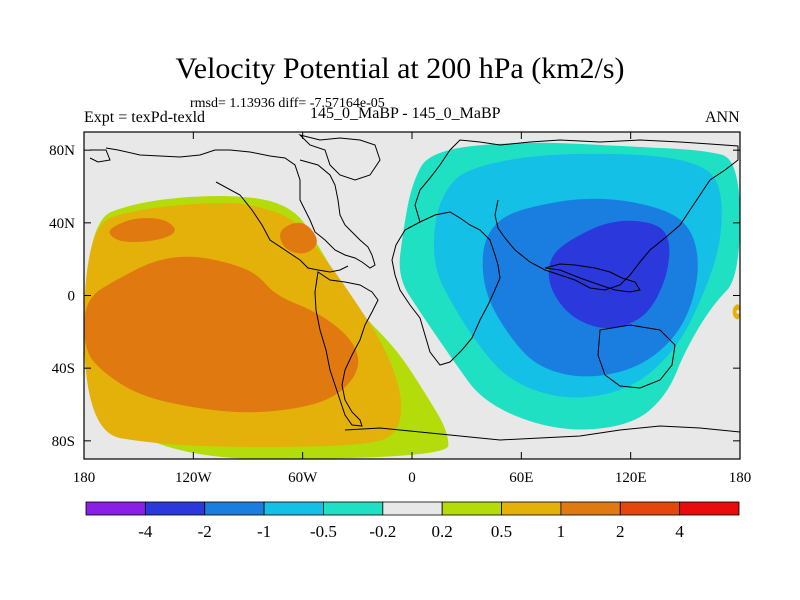  Describe the element at coordinates (616, 215) in the screenshot. I see `asia-outline` at that location.